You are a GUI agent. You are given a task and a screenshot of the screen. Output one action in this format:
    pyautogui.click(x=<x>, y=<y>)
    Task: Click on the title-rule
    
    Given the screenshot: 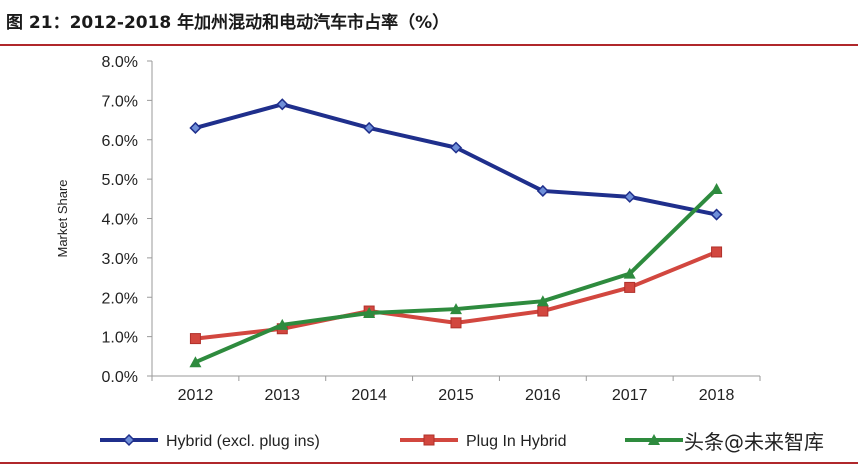 What is the action you would take?
    pyautogui.click(x=429, y=45)
    